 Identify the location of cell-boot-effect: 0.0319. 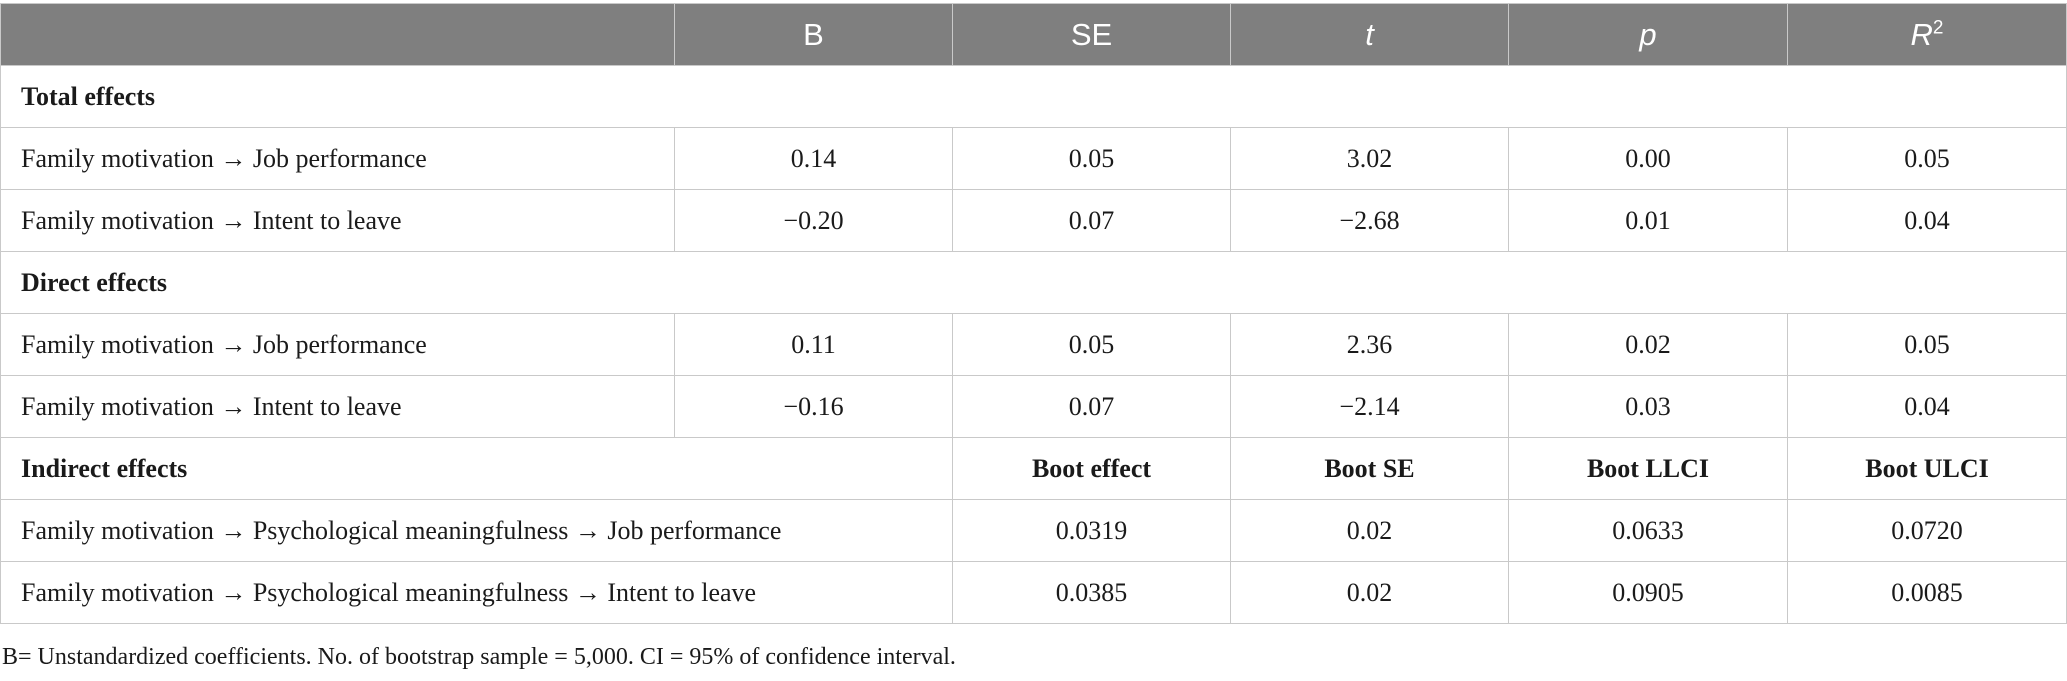
(1091, 530).